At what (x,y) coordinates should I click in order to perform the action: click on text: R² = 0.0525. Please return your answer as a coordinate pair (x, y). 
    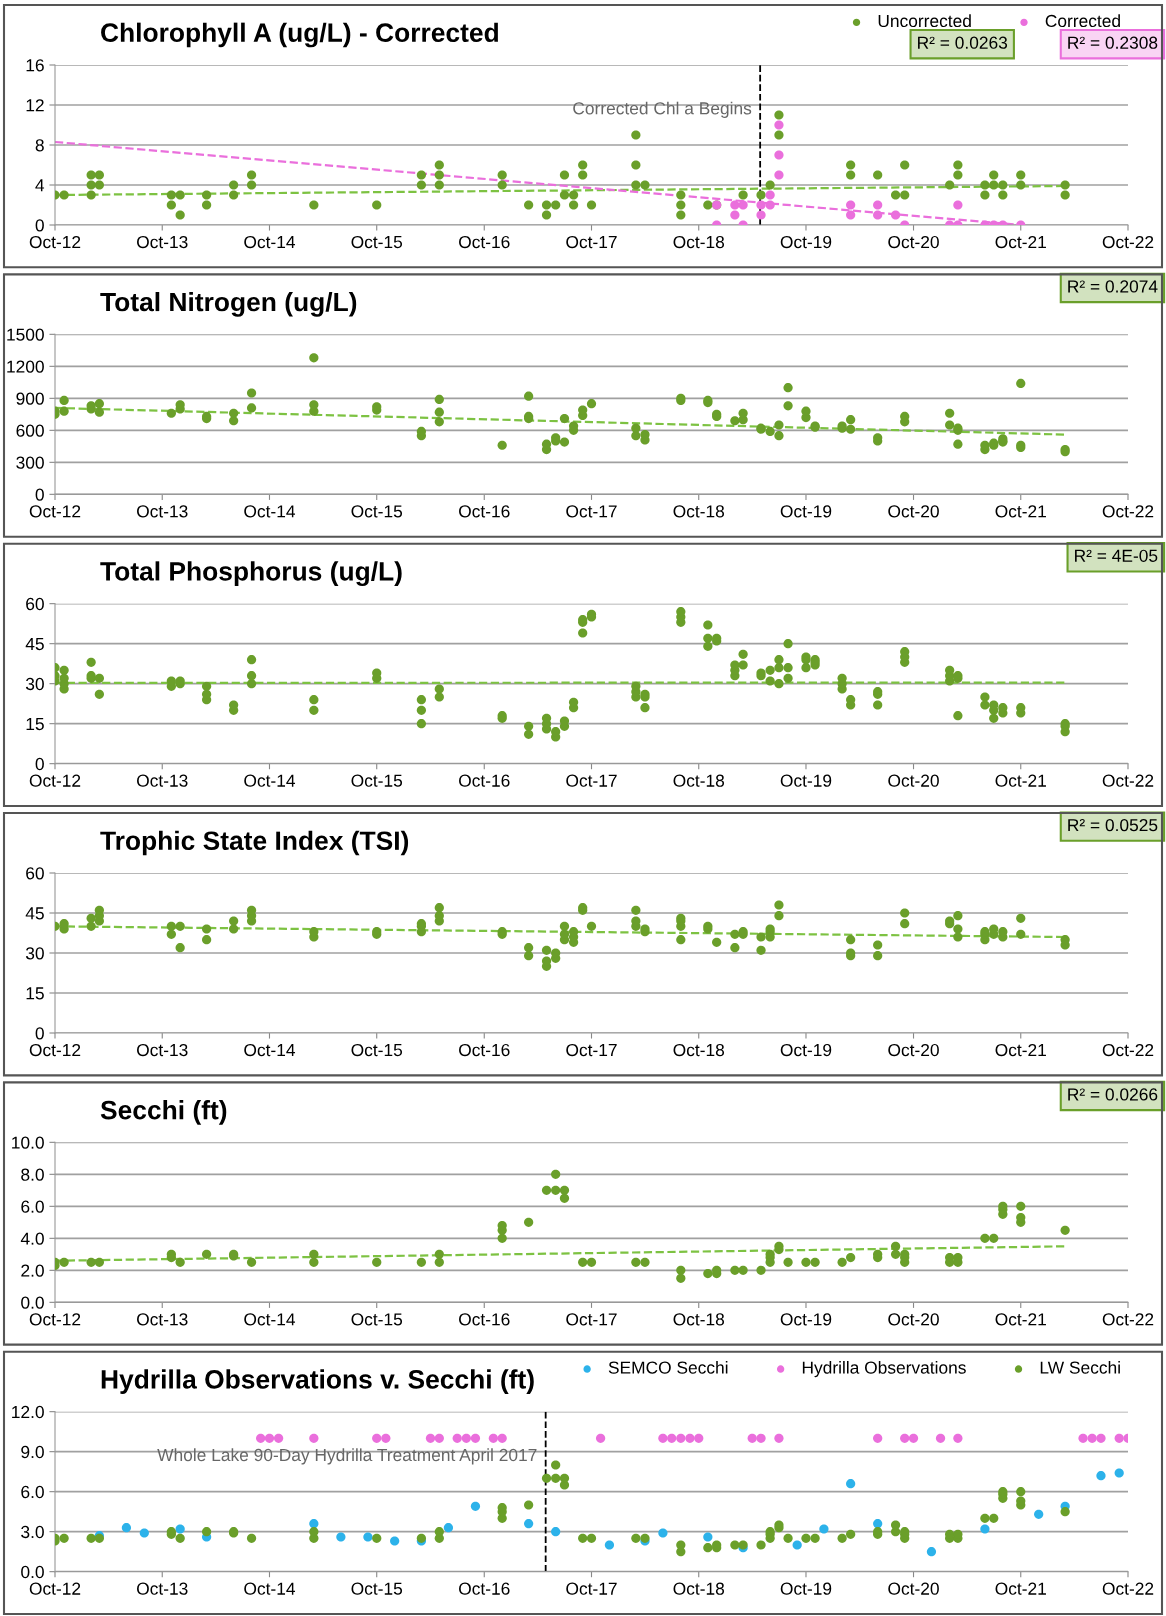
    Looking at the image, I should click on (1113, 825).